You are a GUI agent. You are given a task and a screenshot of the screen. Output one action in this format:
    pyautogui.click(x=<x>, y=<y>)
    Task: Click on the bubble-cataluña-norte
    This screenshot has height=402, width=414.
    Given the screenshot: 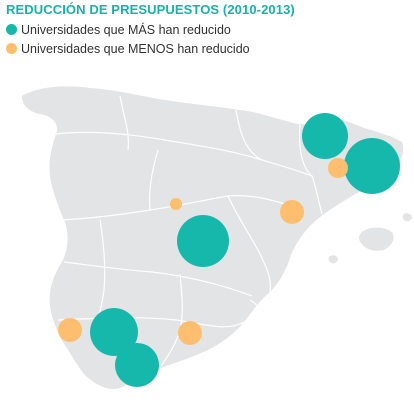 What is the action you would take?
    pyautogui.click(x=325, y=136)
    